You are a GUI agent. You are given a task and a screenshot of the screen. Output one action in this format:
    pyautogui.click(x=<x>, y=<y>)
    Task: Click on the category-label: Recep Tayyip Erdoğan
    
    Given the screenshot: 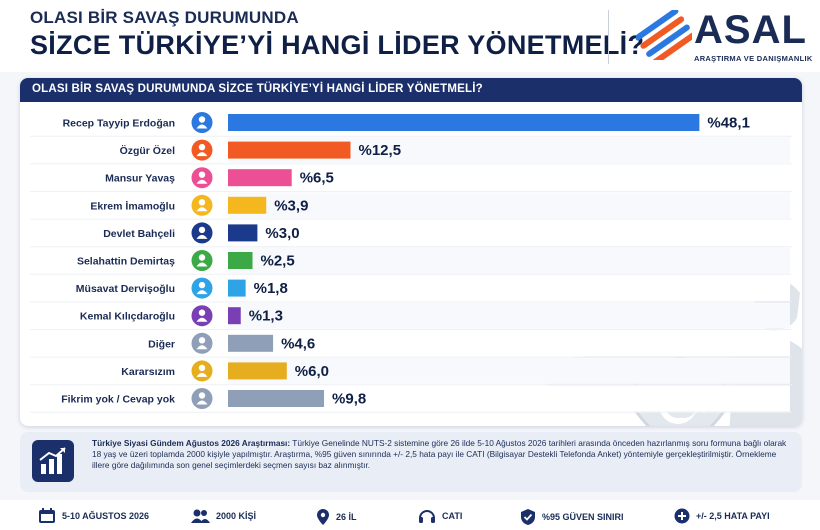 What is the action you would take?
    pyautogui.click(x=119, y=124)
    